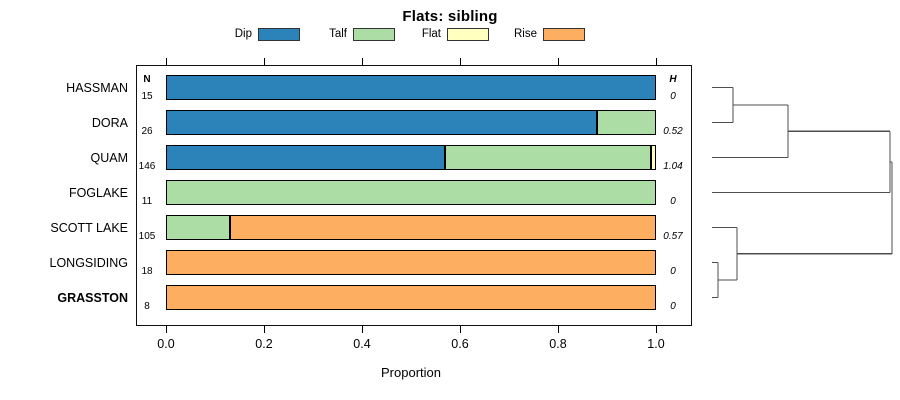 The width and height of the screenshot is (900, 400). Describe the element at coordinates (147, 201) in the screenshot. I see `n-value: 11` at that location.